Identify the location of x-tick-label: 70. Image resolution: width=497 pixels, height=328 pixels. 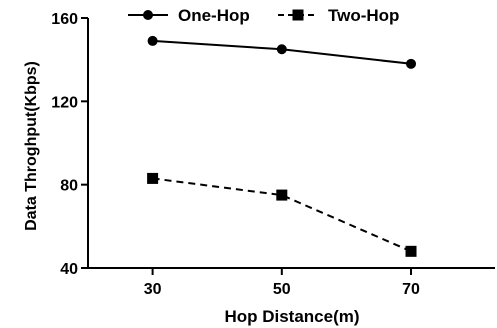
(411, 289).